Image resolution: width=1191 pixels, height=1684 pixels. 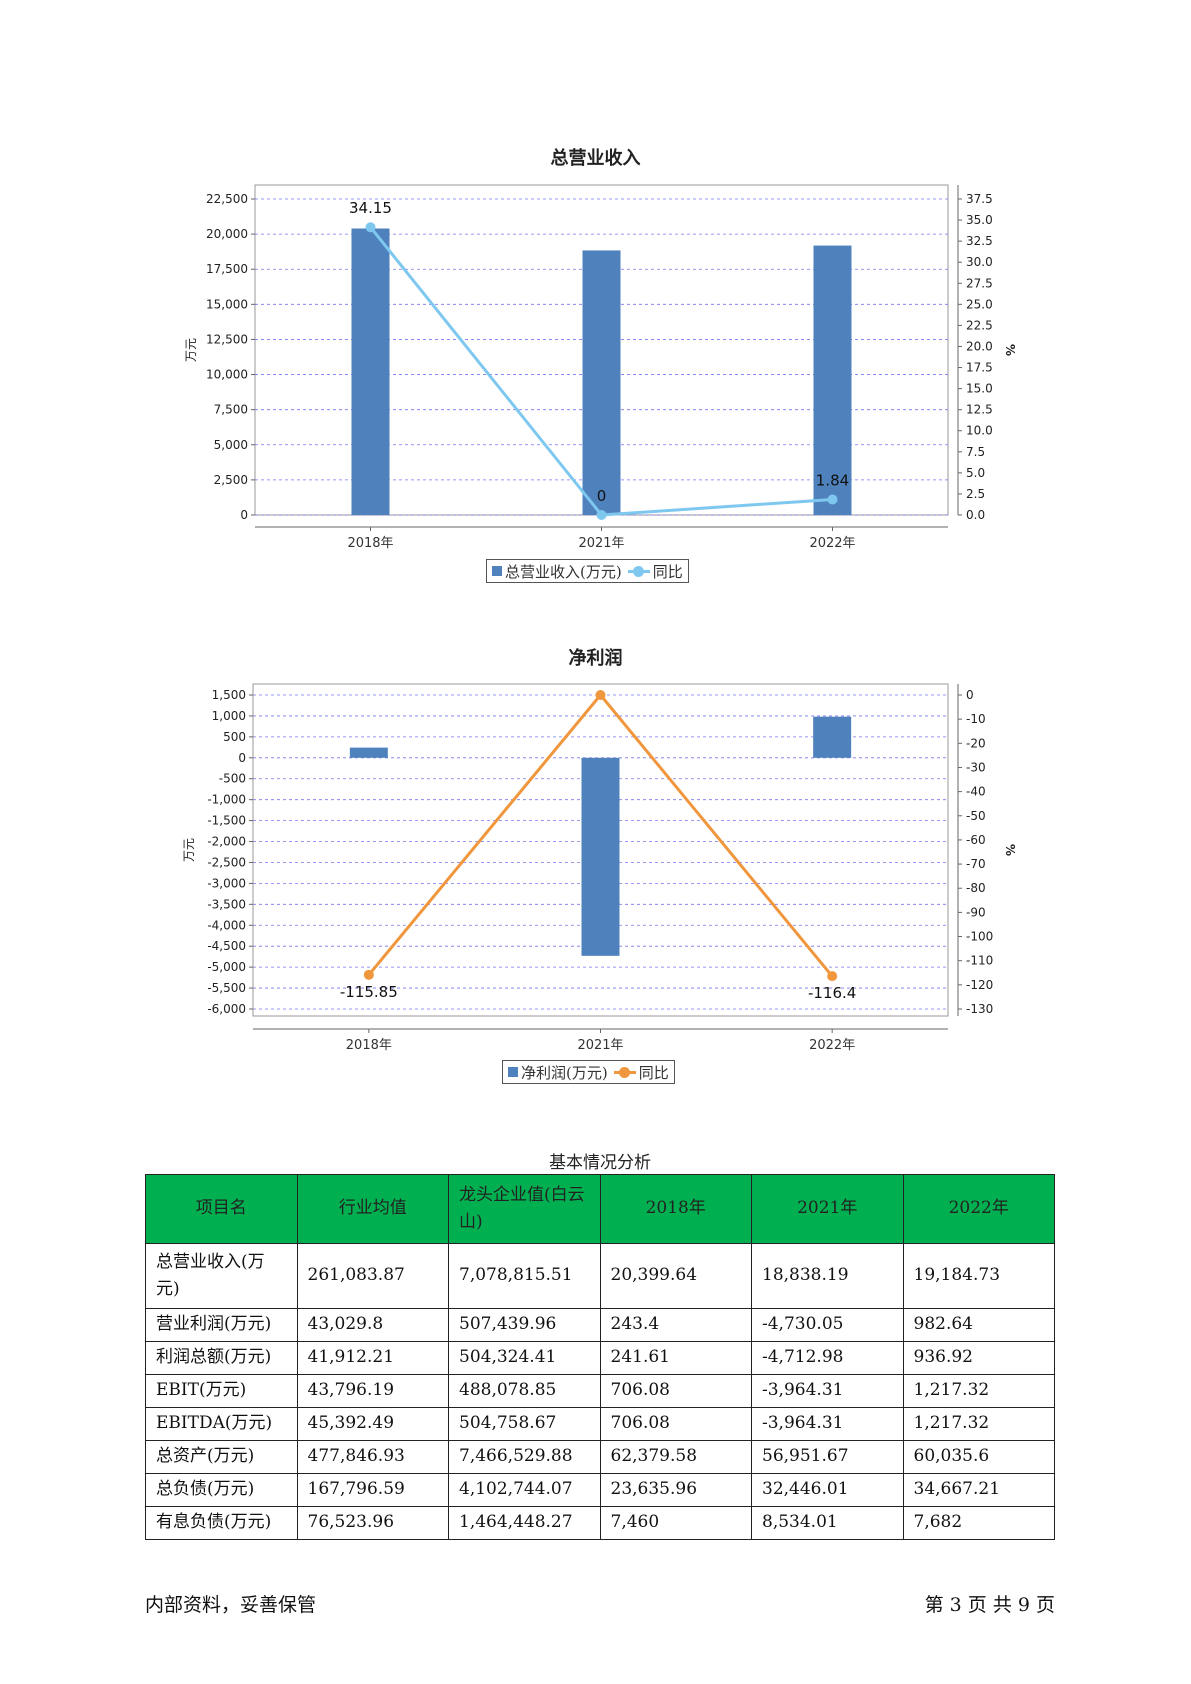 I want to click on row-label-cell: EBIT(万元), so click(x=221, y=1391).